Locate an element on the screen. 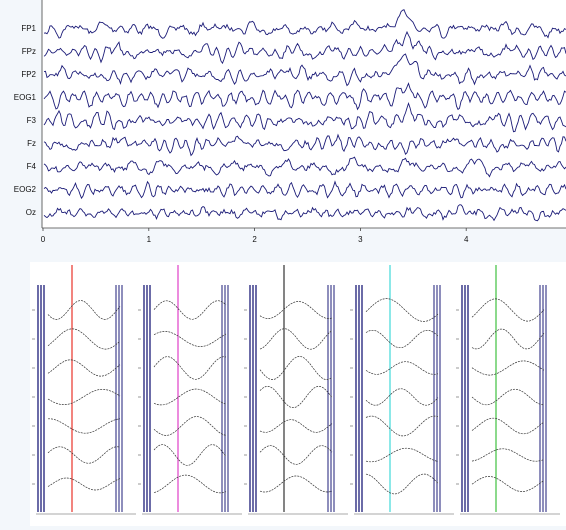  channel-label: EOG2 is located at coordinates (25, 189).